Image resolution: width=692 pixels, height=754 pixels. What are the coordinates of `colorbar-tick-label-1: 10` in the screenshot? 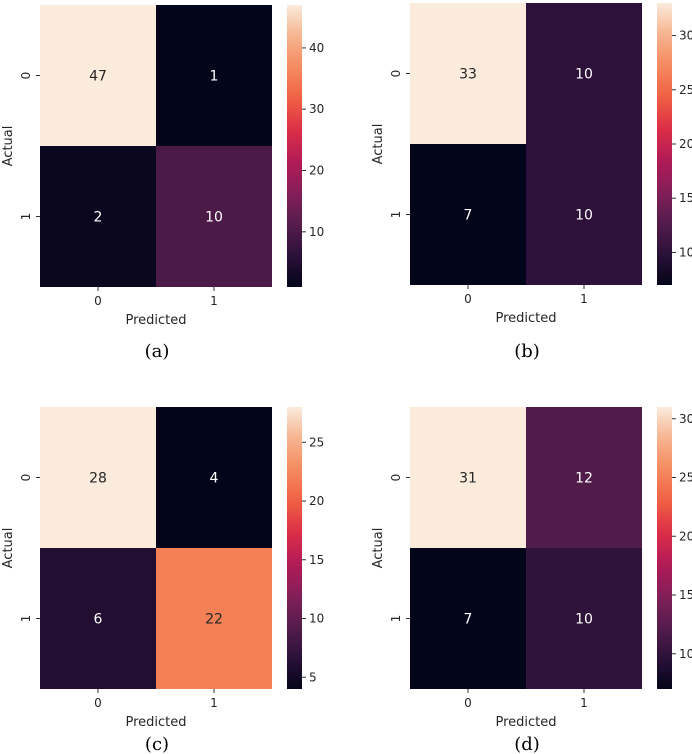 It's located at (316, 619).